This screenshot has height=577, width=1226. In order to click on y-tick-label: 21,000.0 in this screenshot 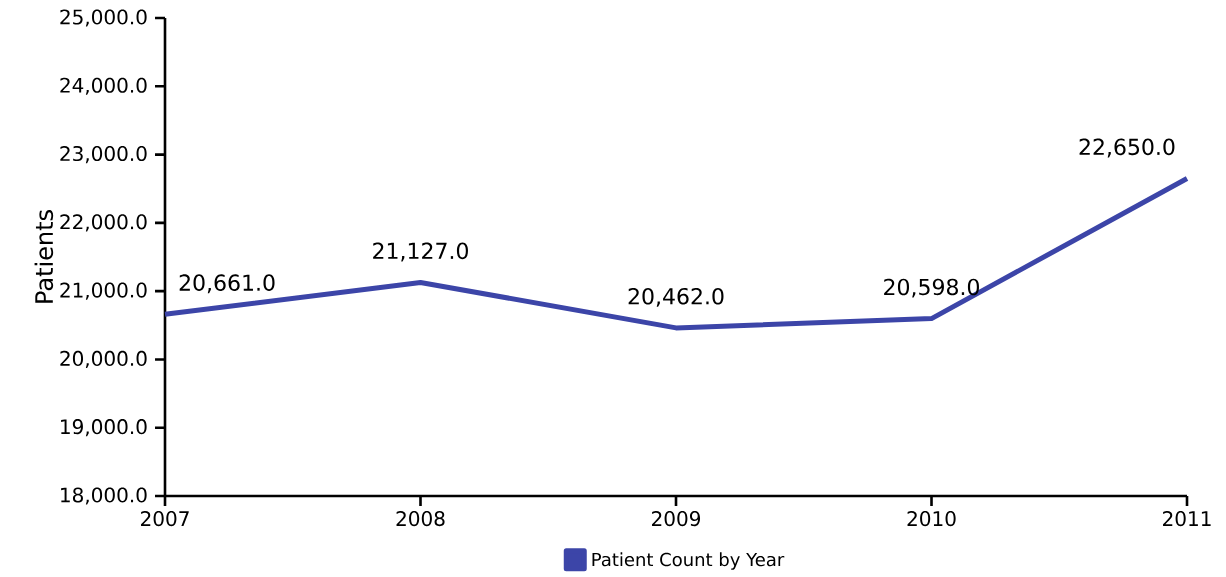, I will do `click(103, 291)`.